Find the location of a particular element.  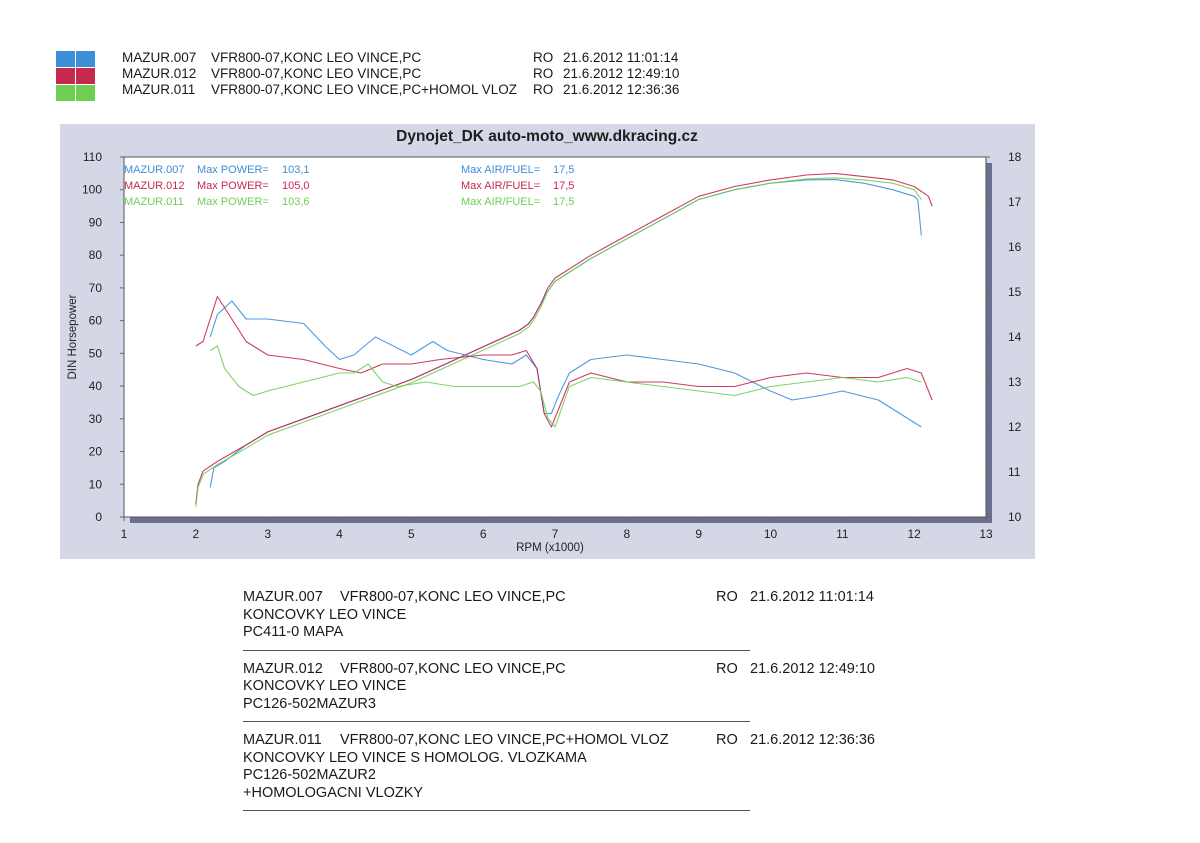

y-tick-label: 90 is located at coordinates (96, 222).